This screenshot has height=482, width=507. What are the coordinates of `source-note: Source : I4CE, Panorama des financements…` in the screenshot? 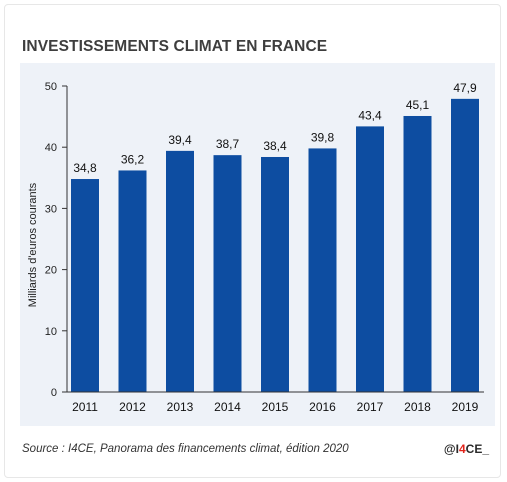 It's located at (185, 449).